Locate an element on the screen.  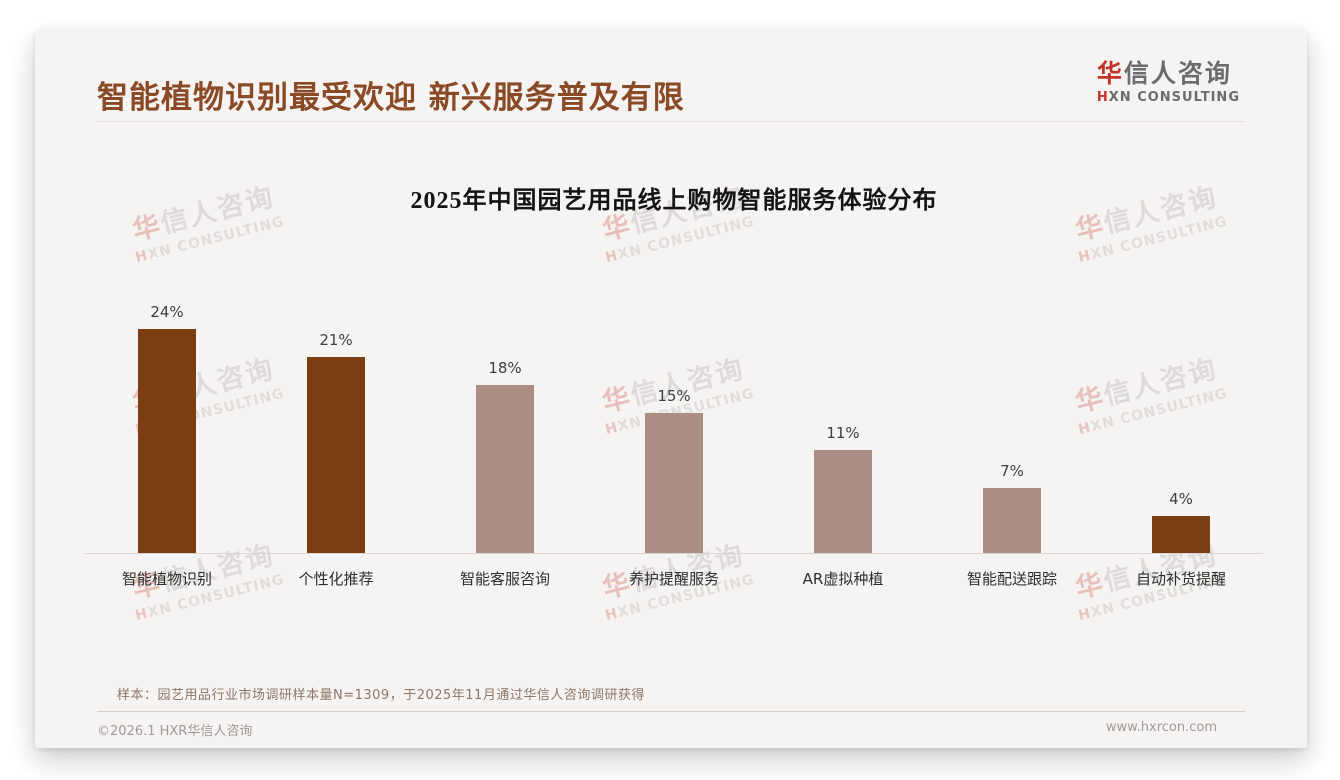
brand-logo-rest: 信人咨询 is located at coordinates (1177, 73).